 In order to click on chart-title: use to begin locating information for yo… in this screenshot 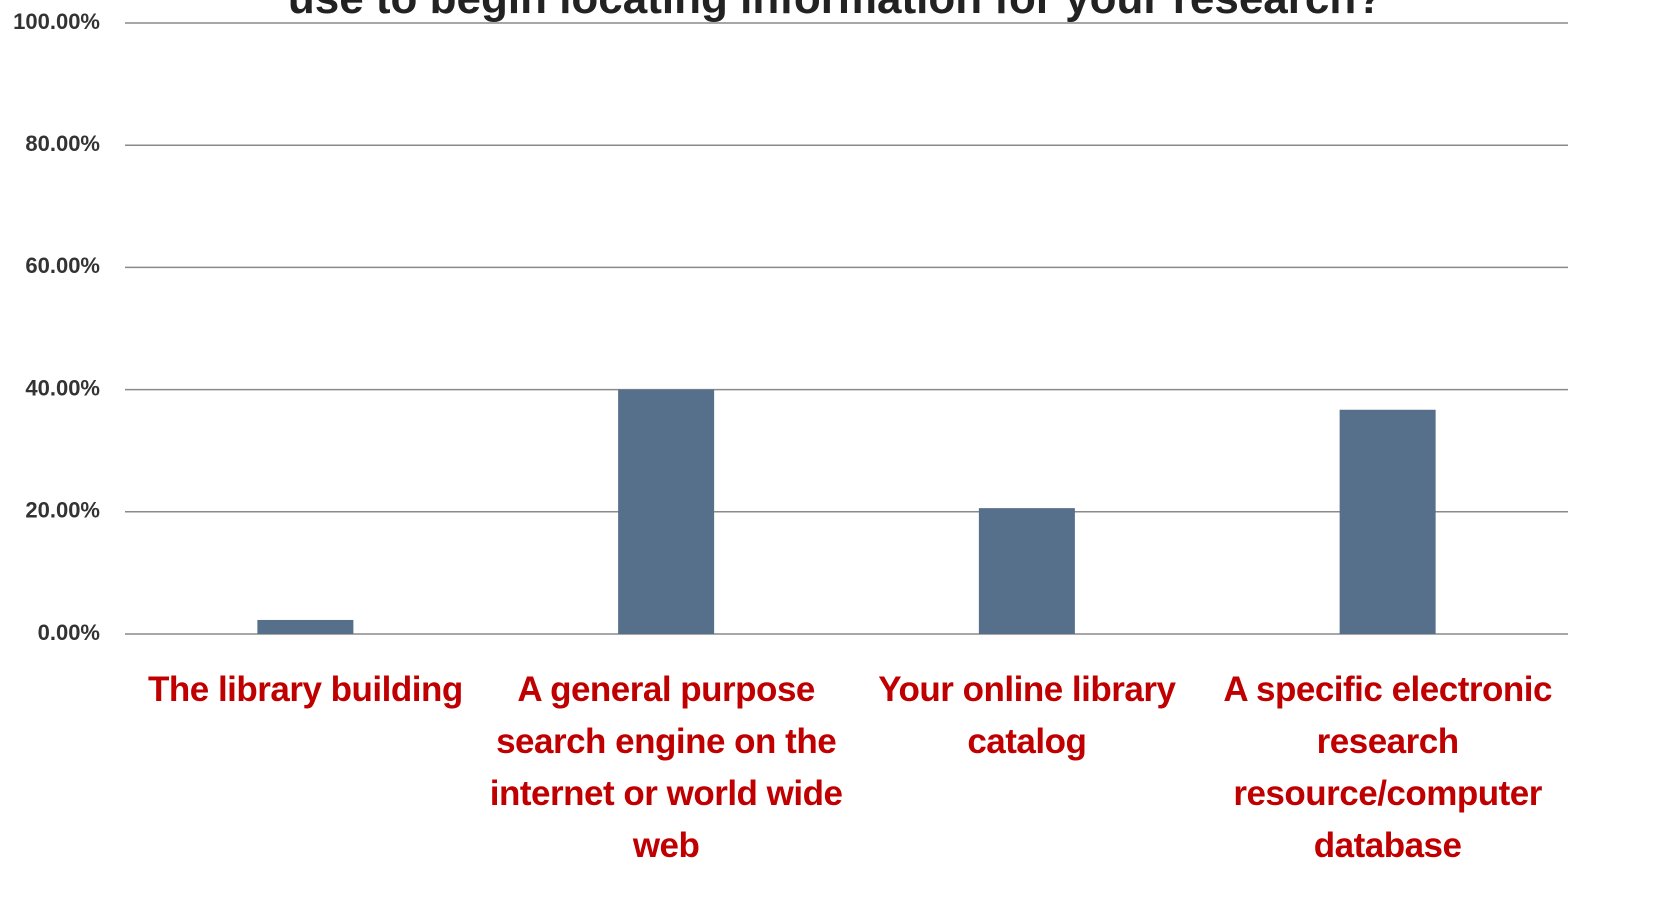, I will do `click(835, 12)`.